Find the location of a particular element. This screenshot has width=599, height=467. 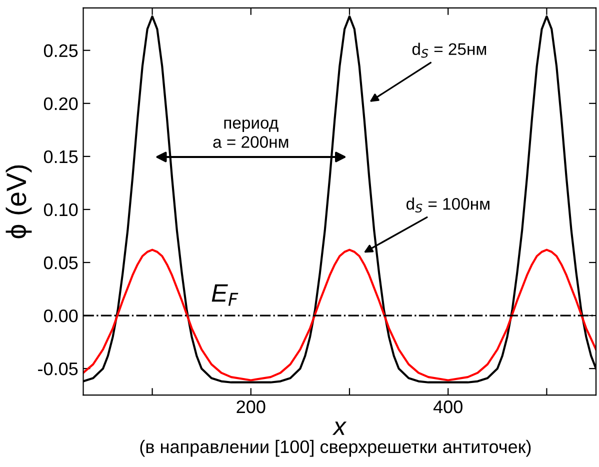

y-tick-label: 0.10 is located at coordinates (61, 209).